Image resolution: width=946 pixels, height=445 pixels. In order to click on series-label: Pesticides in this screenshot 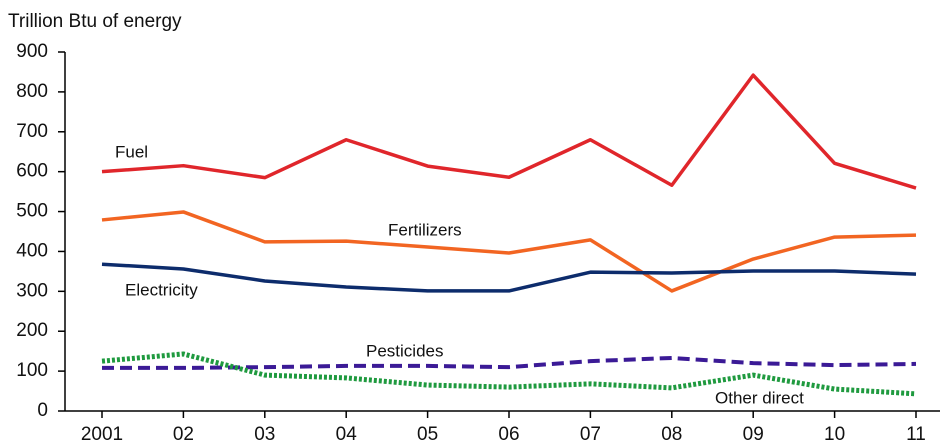, I will do `click(404, 350)`.